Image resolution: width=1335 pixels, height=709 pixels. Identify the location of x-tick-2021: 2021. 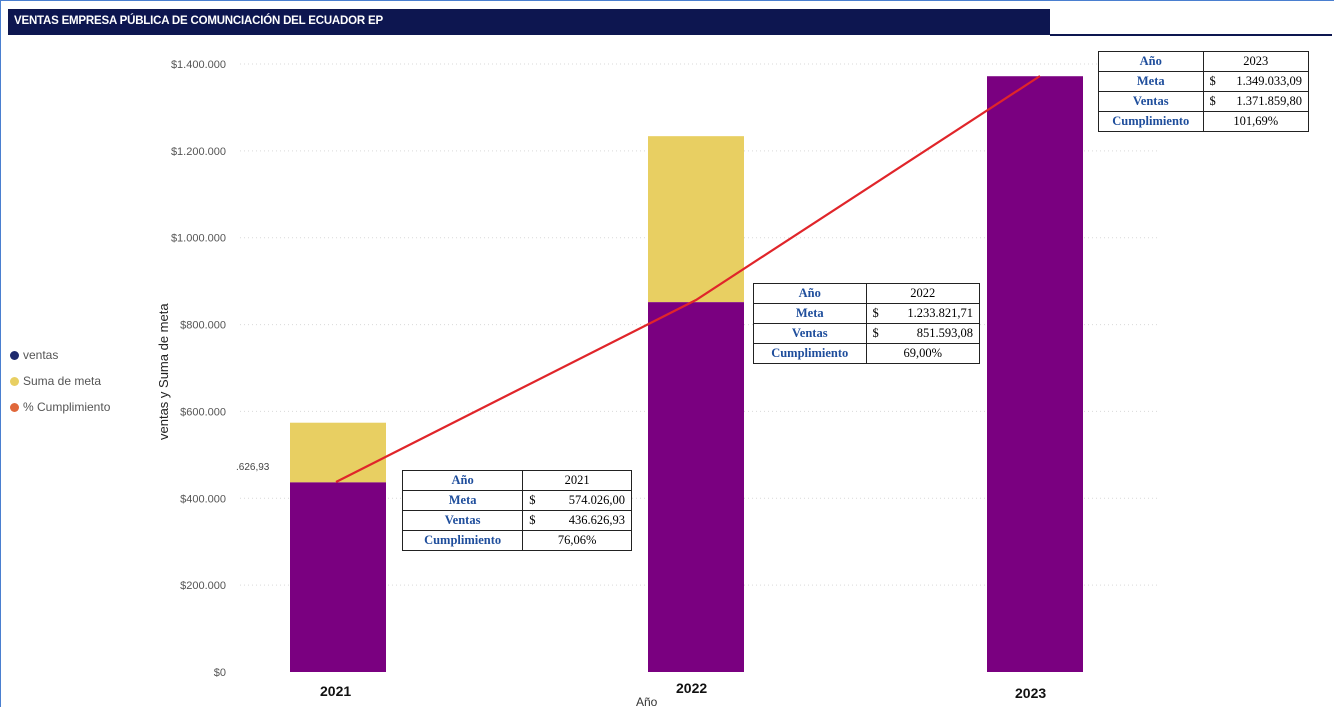
(336, 691).